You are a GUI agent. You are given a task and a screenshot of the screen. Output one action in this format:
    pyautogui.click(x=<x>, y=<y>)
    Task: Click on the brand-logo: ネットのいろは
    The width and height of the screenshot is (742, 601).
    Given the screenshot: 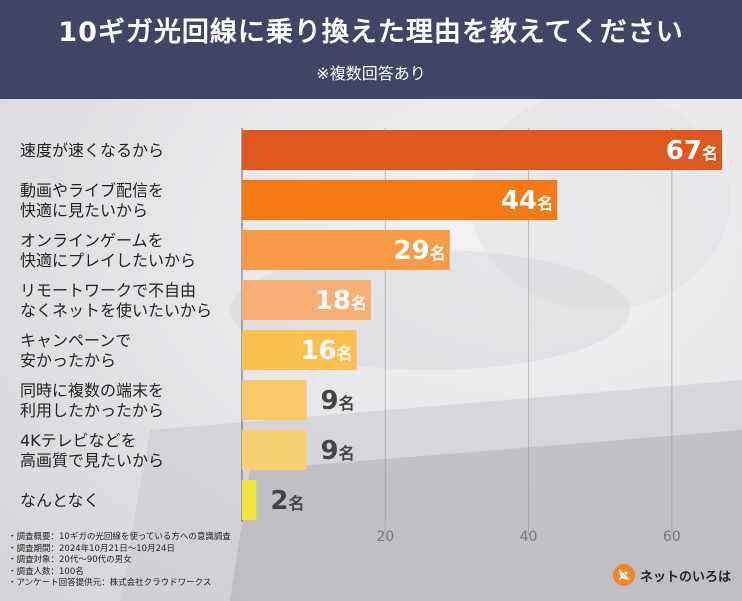 What is the action you would take?
    pyautogui.click(x=672, y=575)
    